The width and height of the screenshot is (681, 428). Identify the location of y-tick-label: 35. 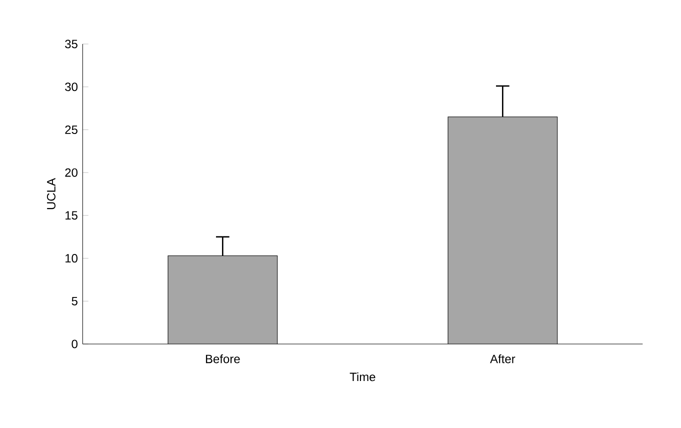
(71, 44).